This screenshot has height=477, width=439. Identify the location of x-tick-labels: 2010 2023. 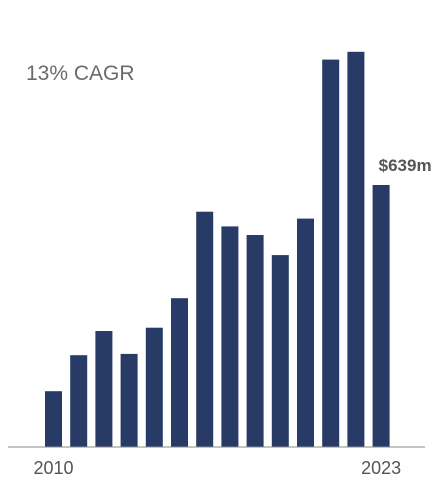
(217, 467).